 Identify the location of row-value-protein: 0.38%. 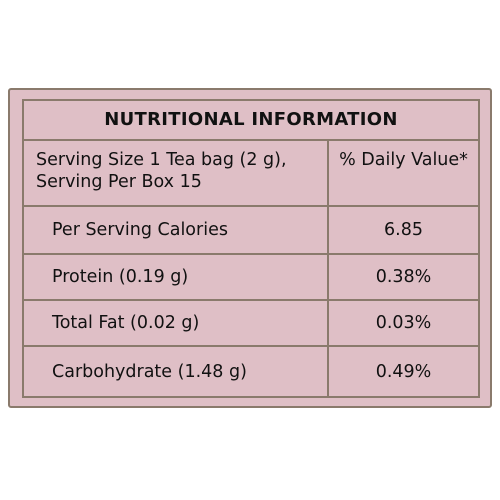
(403, 278).